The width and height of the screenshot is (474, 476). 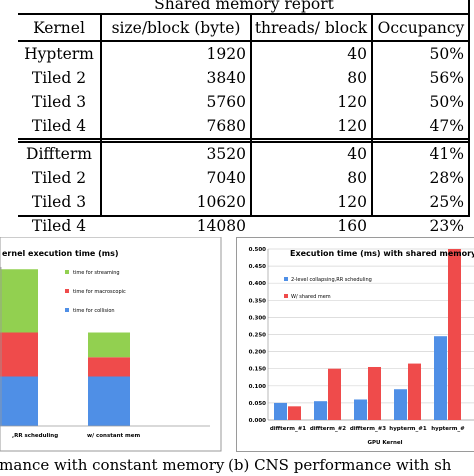 What do you see at coordinates (258, 267) in the screenshot?
I see `right-y-tick: 0.450` at bounding box center [258, 267].